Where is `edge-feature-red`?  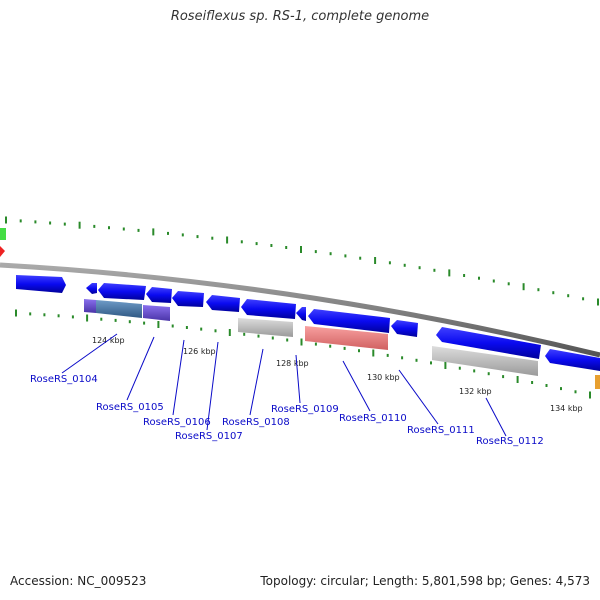 edge-feature-red is located at coordinates (2, 251).